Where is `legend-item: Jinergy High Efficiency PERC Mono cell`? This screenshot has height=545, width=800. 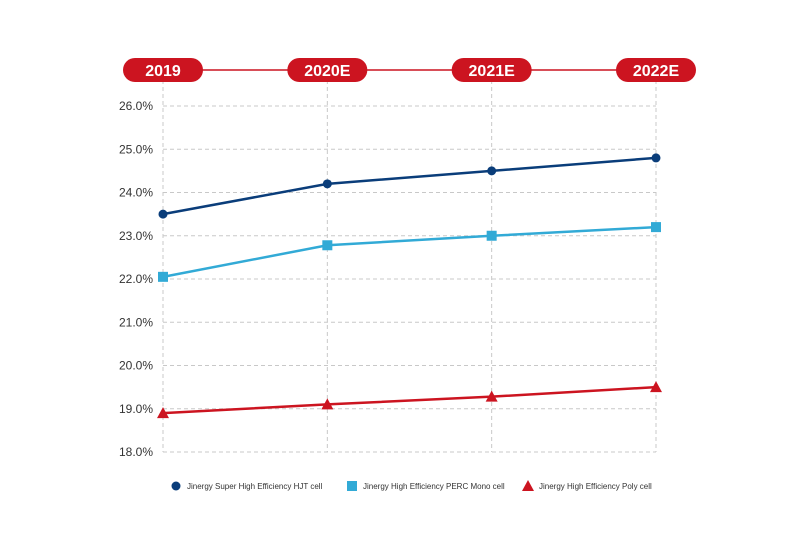 legend-item: Jinergy High Efficiency PERC Mono cell is located at coordinates (426, 486).